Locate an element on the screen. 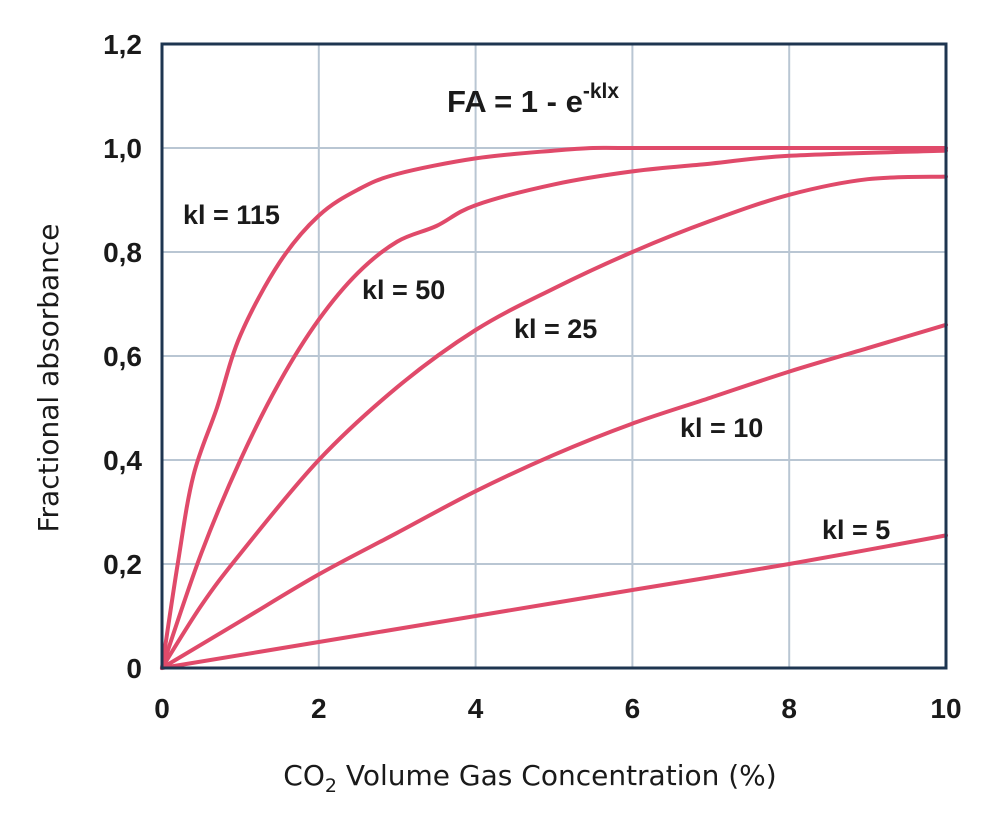 This screenshot has height=825, width=1000. x-tick-label: 2 is located at coordinates (319, 708).